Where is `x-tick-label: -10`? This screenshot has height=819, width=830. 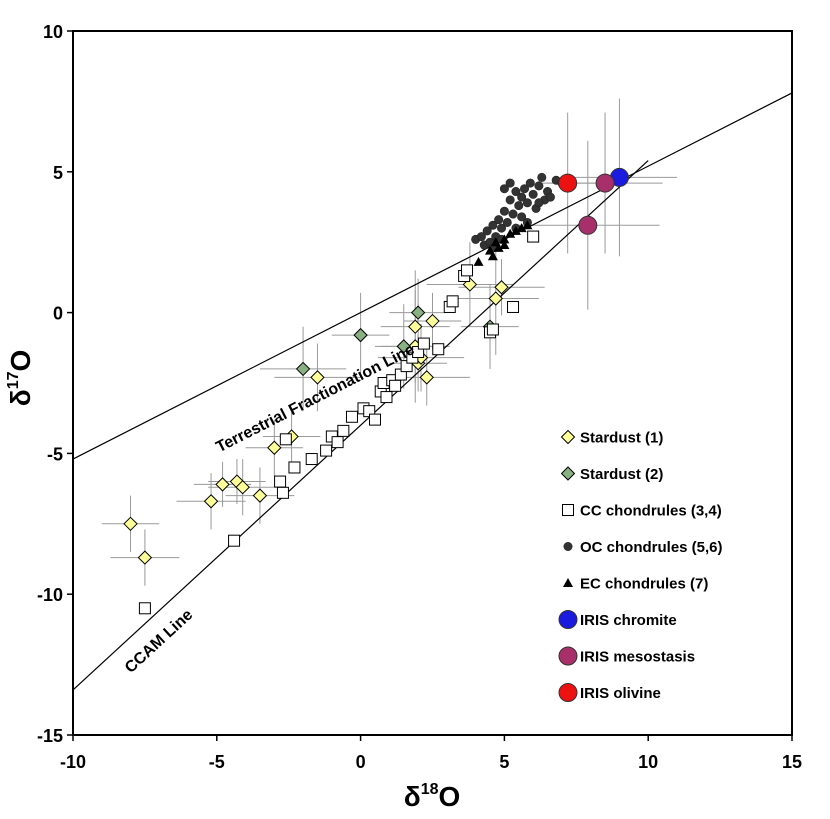 x-tick-label: -10 is located at coordinates (73, 762).